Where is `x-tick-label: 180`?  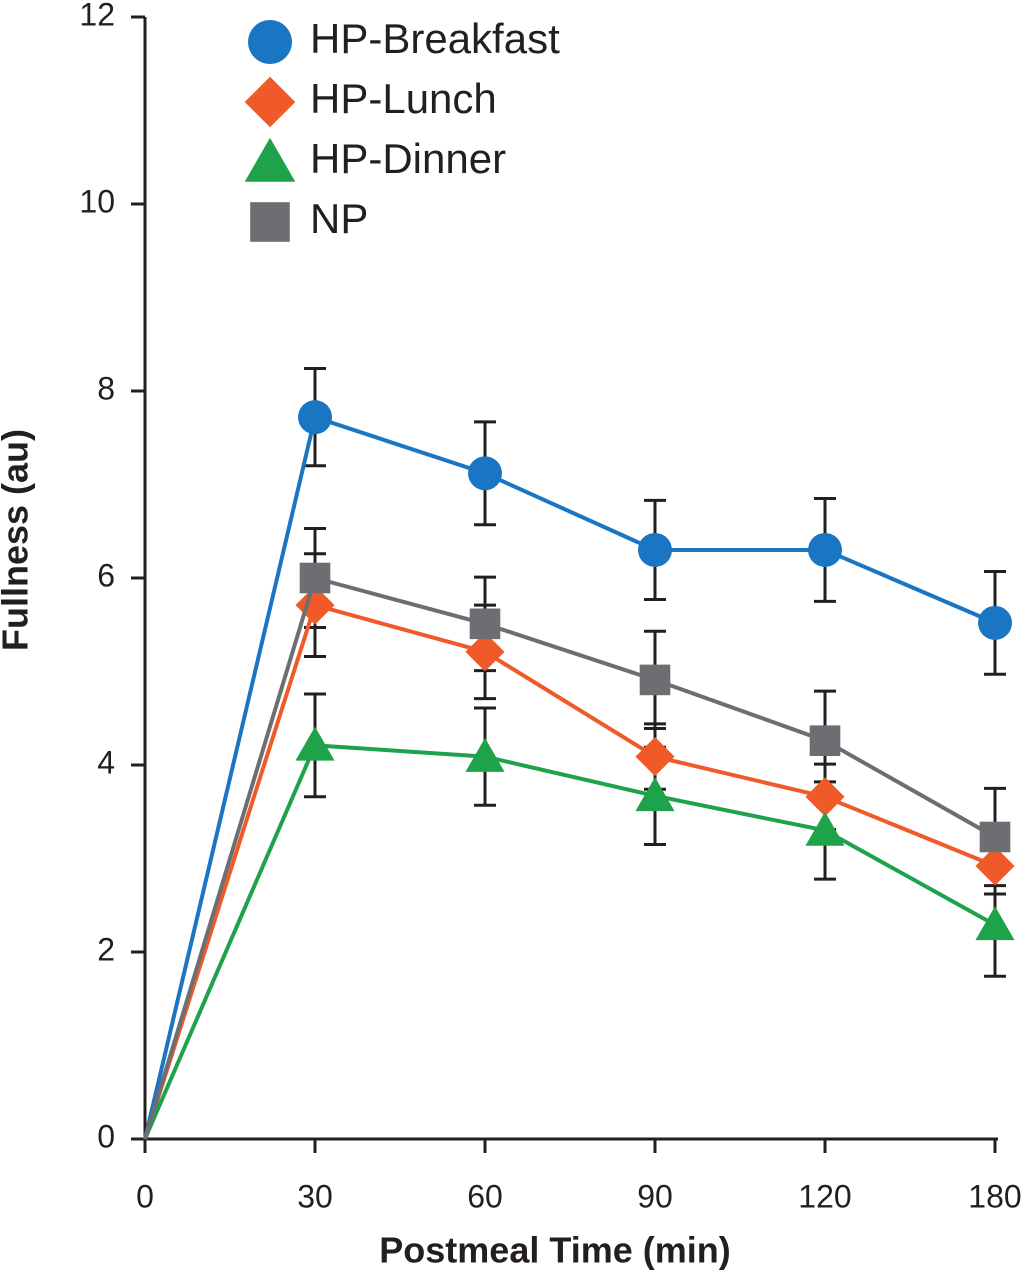 x-tick-label: 180 is located at coordinates (994, 1196).